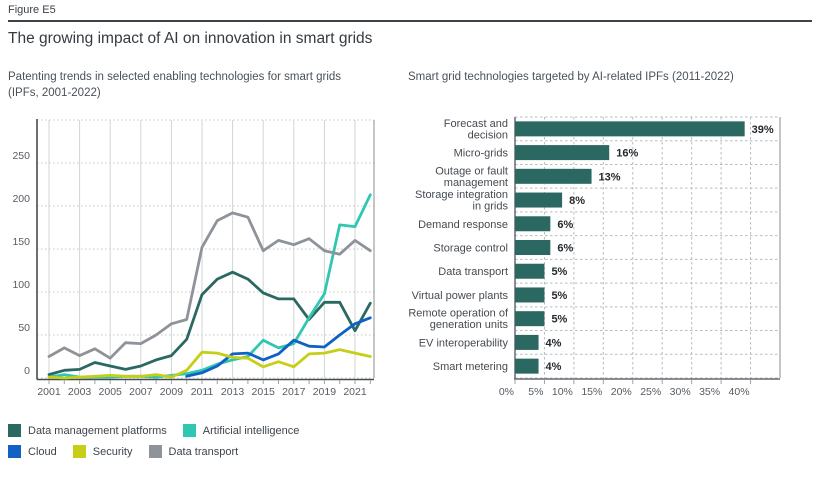 This screenshot has height=483, width=820. What do you see at coordinates (562, 392) in the screenshot?
I see `svg-text: 10%` at bounding box center [562, 392].